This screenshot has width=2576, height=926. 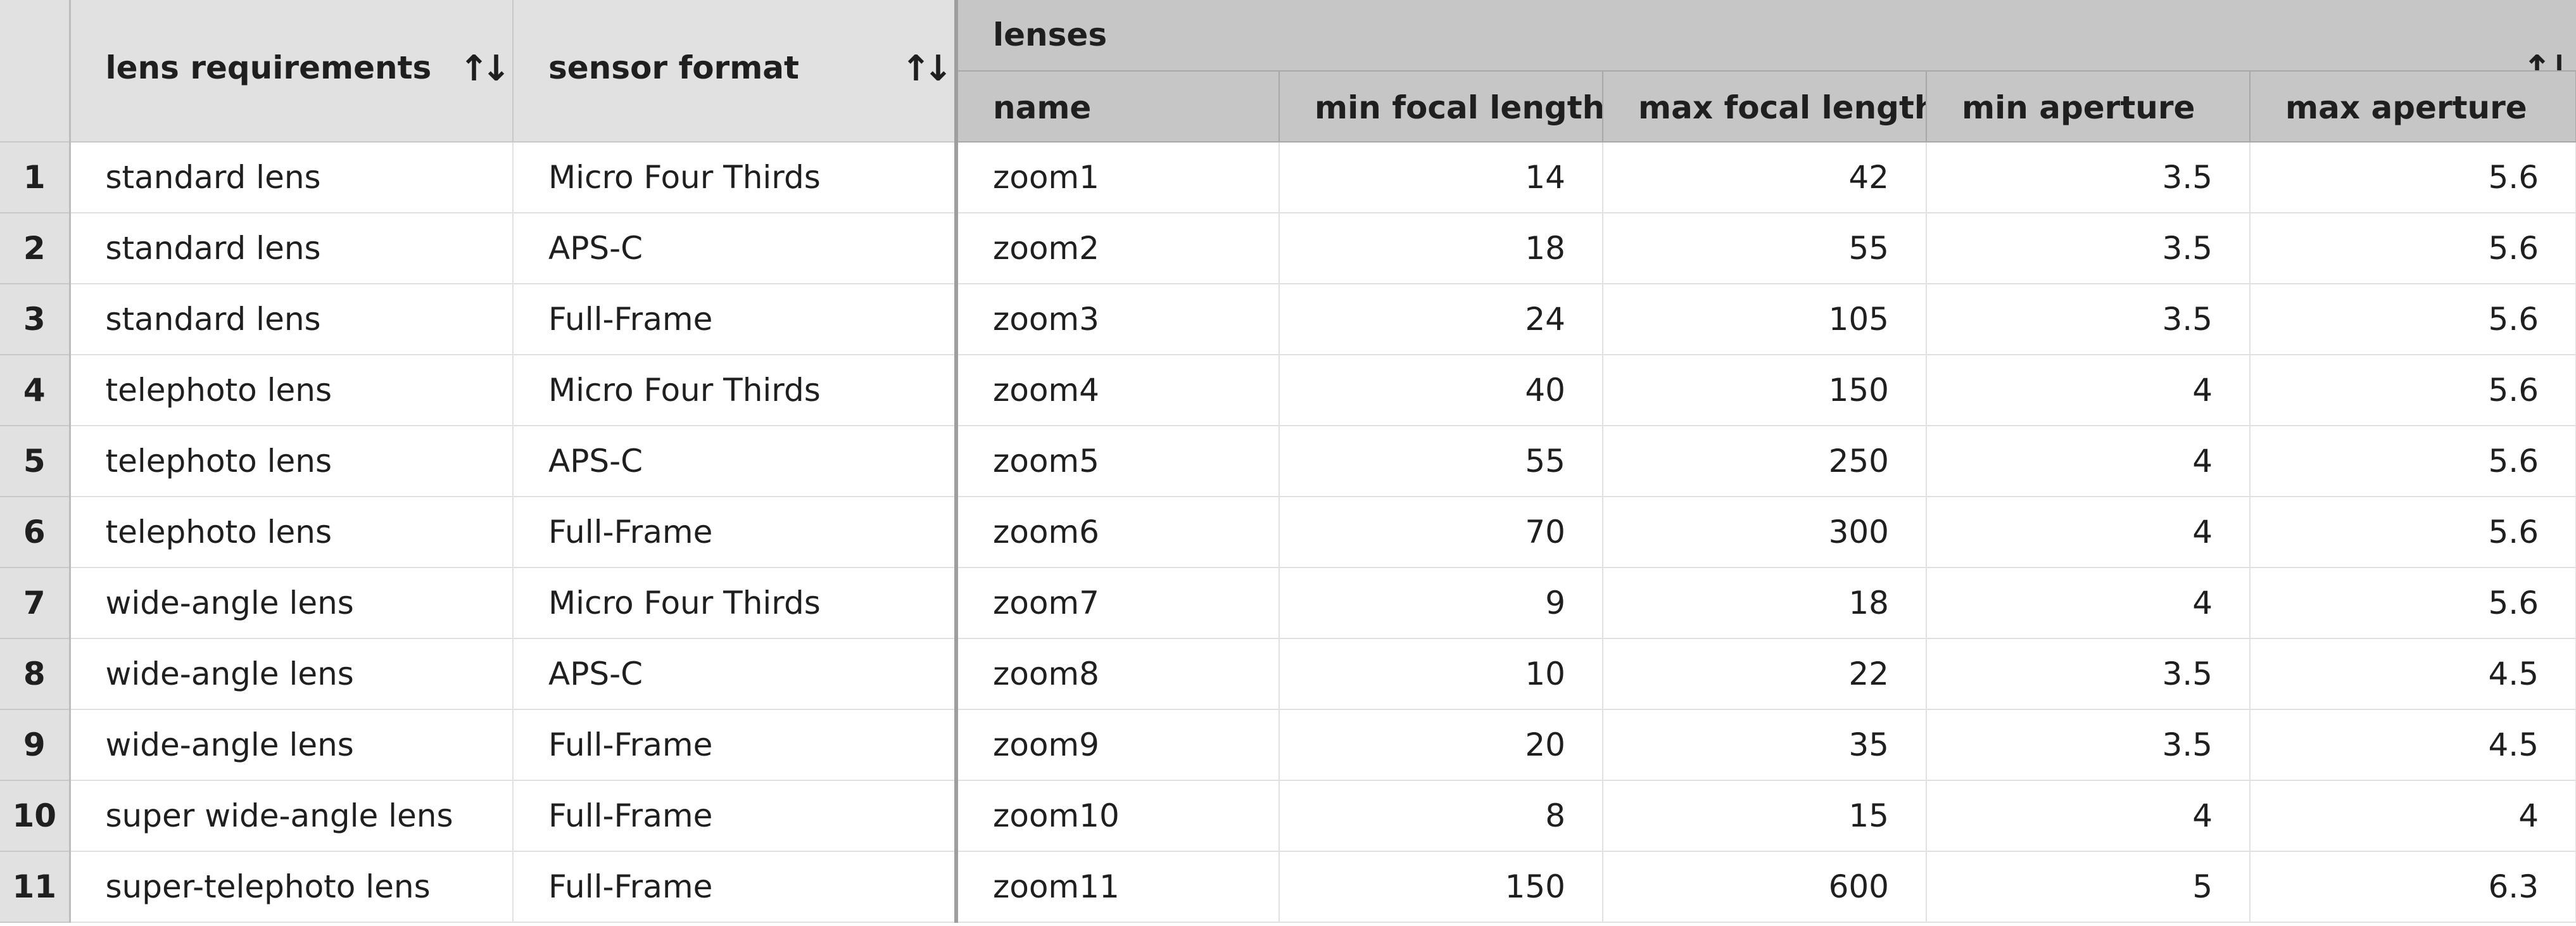 What do you see at coordinates (35, 461) in the screenshot?
I see `row-index: 5` at bounding box center [35, 461].